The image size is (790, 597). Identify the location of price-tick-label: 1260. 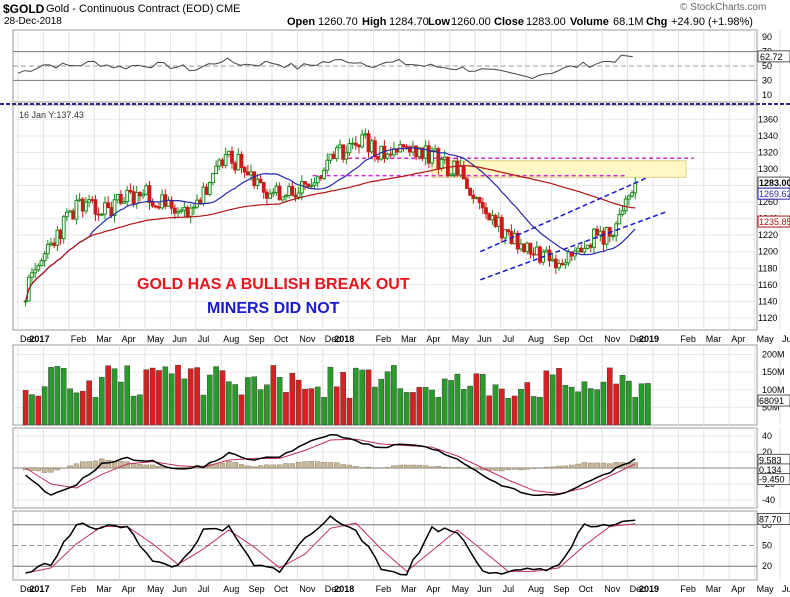
(768, 202).